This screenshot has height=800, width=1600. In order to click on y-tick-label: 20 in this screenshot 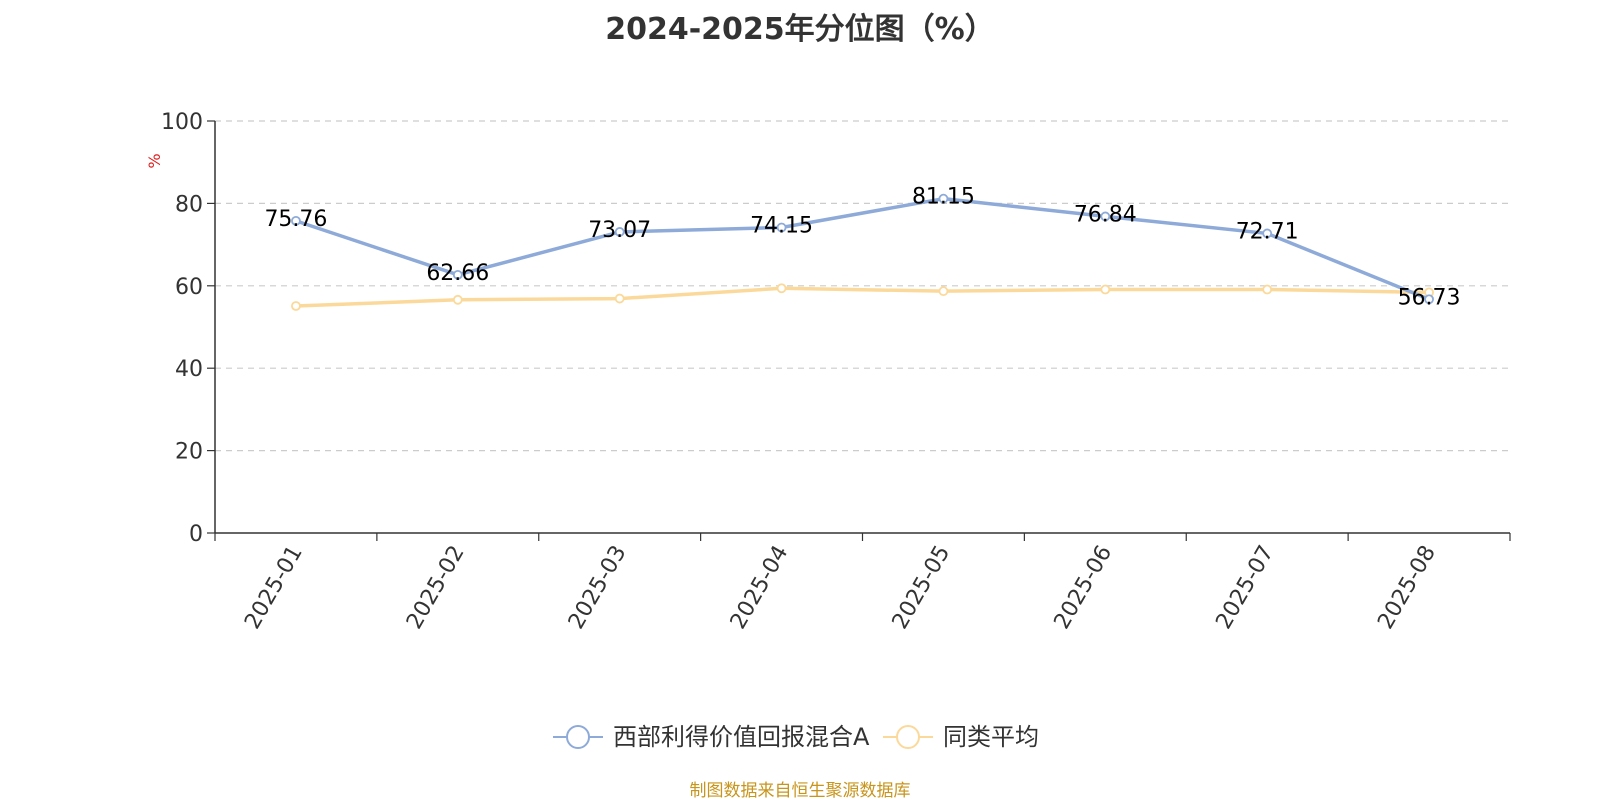, I will do `click(189, 452)`.